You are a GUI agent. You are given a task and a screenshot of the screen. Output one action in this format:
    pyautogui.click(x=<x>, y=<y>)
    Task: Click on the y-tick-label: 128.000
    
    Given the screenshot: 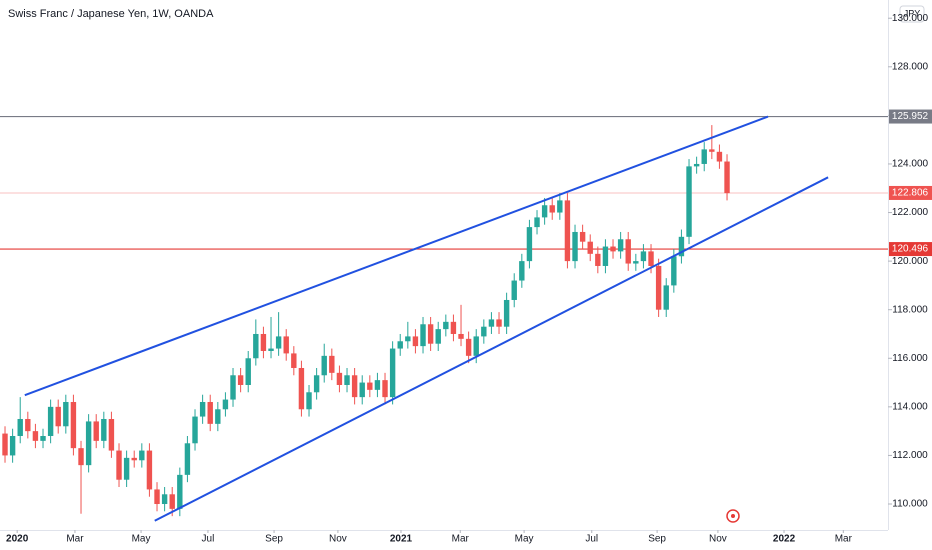 What is the action you would take?
    pyautogui.click(x=910, y=66)
    